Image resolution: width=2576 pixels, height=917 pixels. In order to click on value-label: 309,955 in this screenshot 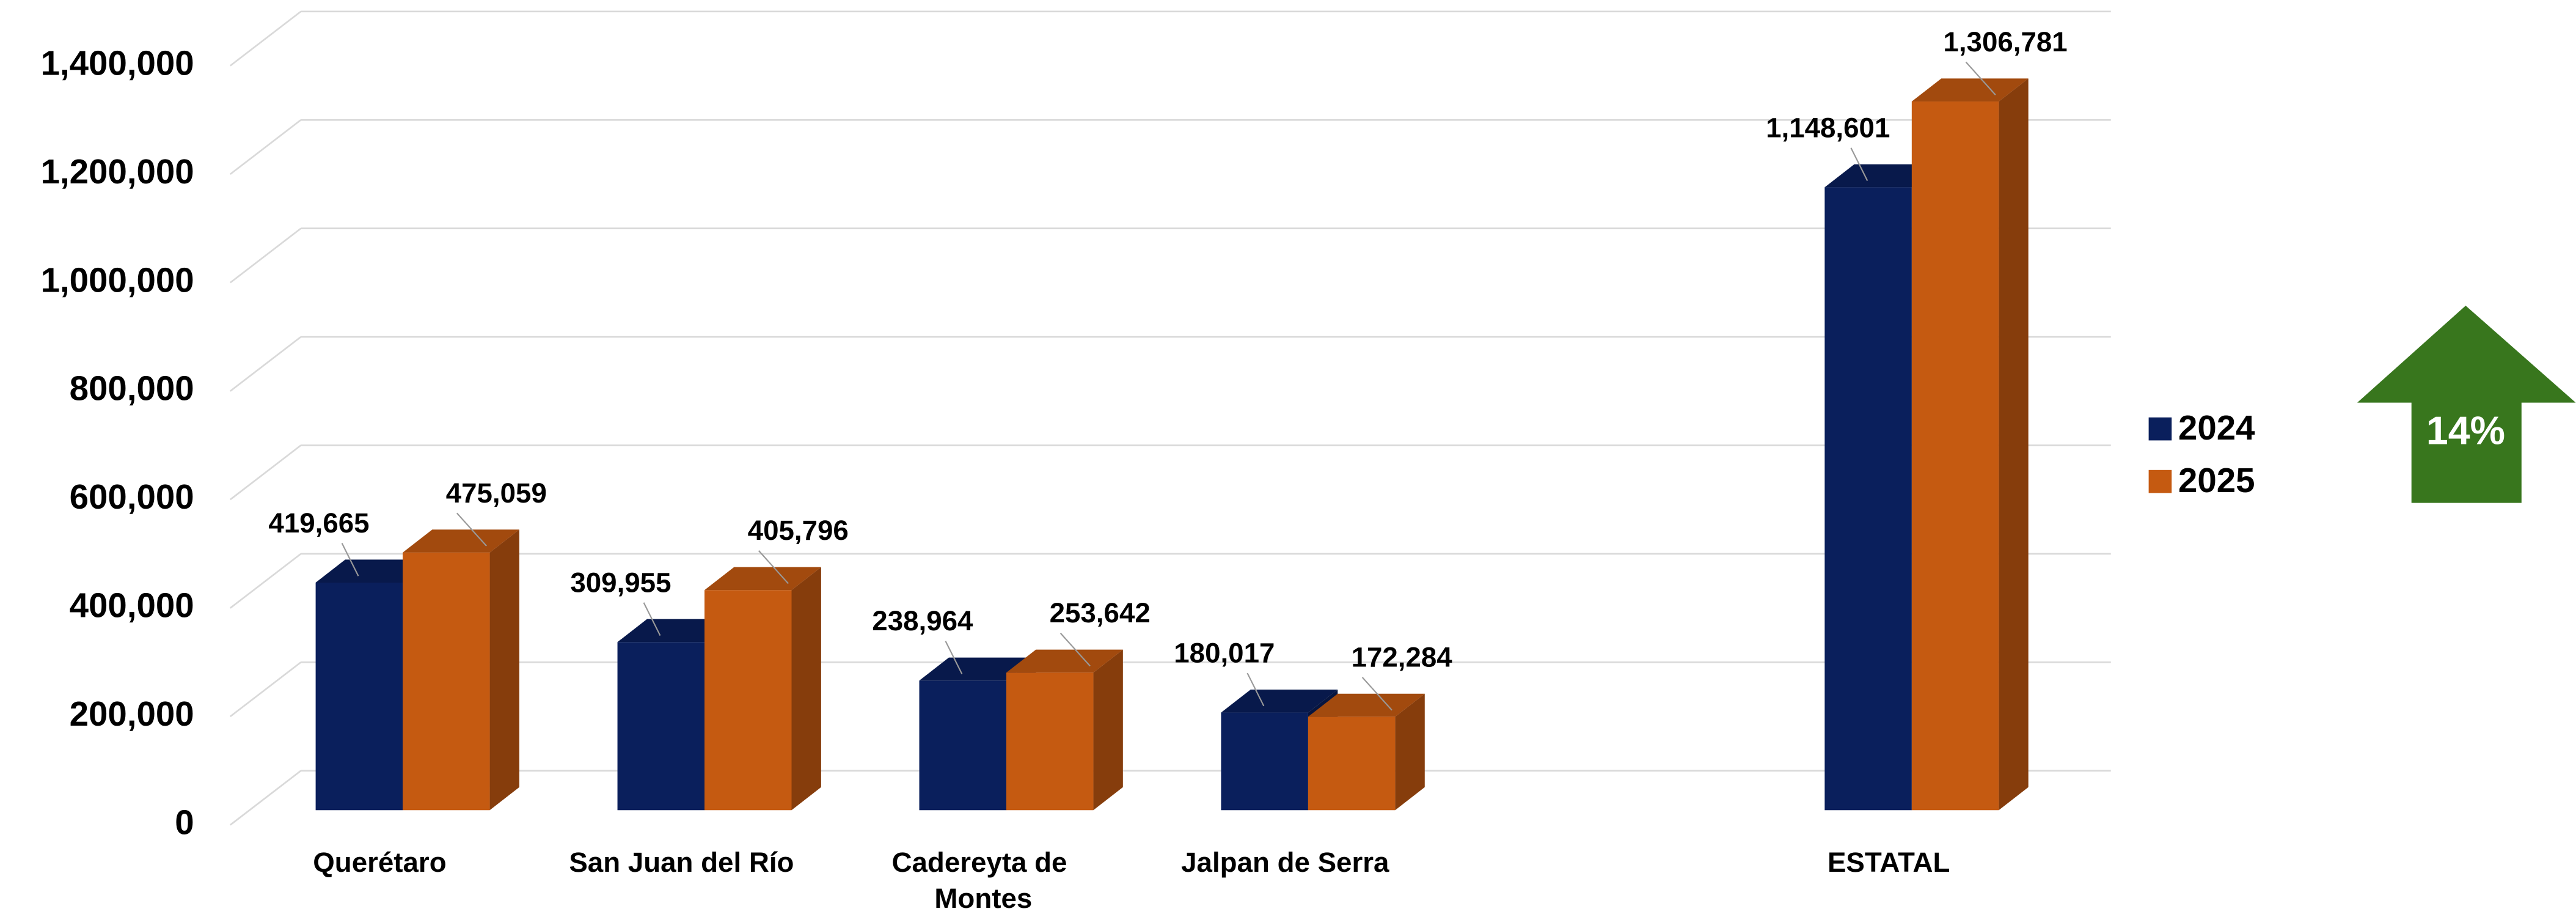, I will do `click(620, 582)`.